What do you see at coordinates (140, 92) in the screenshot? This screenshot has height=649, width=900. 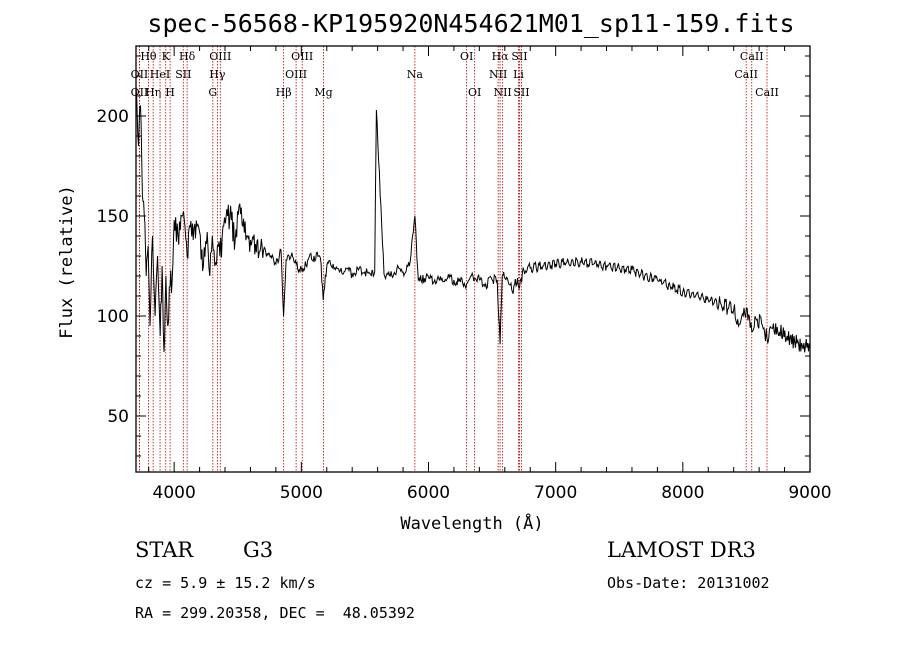 I see `line-label-2: OII` at bounding box center [140, 92].